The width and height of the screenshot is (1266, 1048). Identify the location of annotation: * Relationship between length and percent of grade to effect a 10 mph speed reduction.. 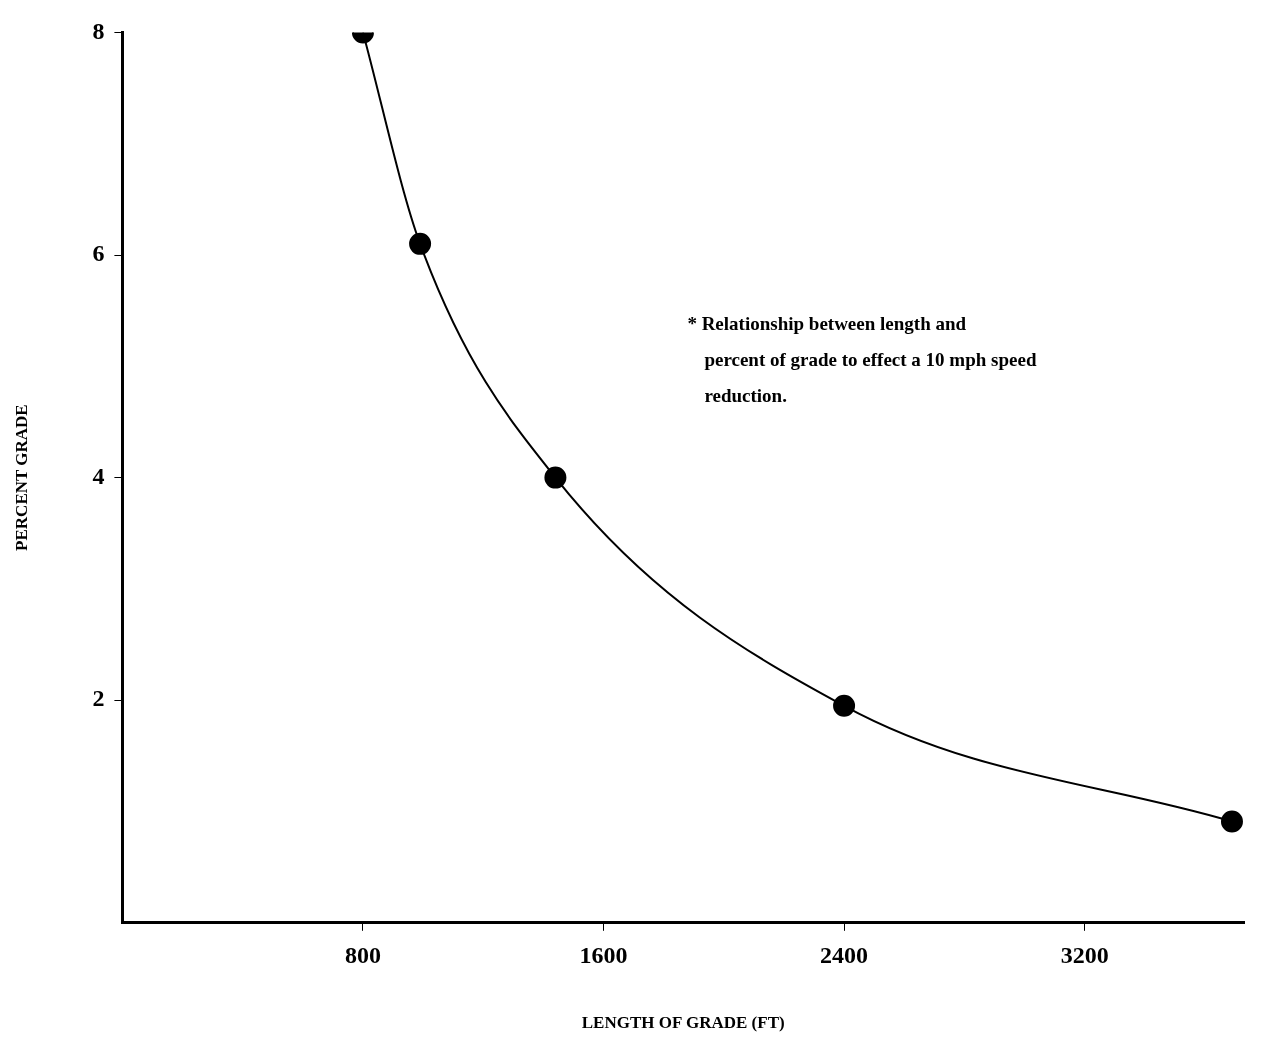
(862, 359).